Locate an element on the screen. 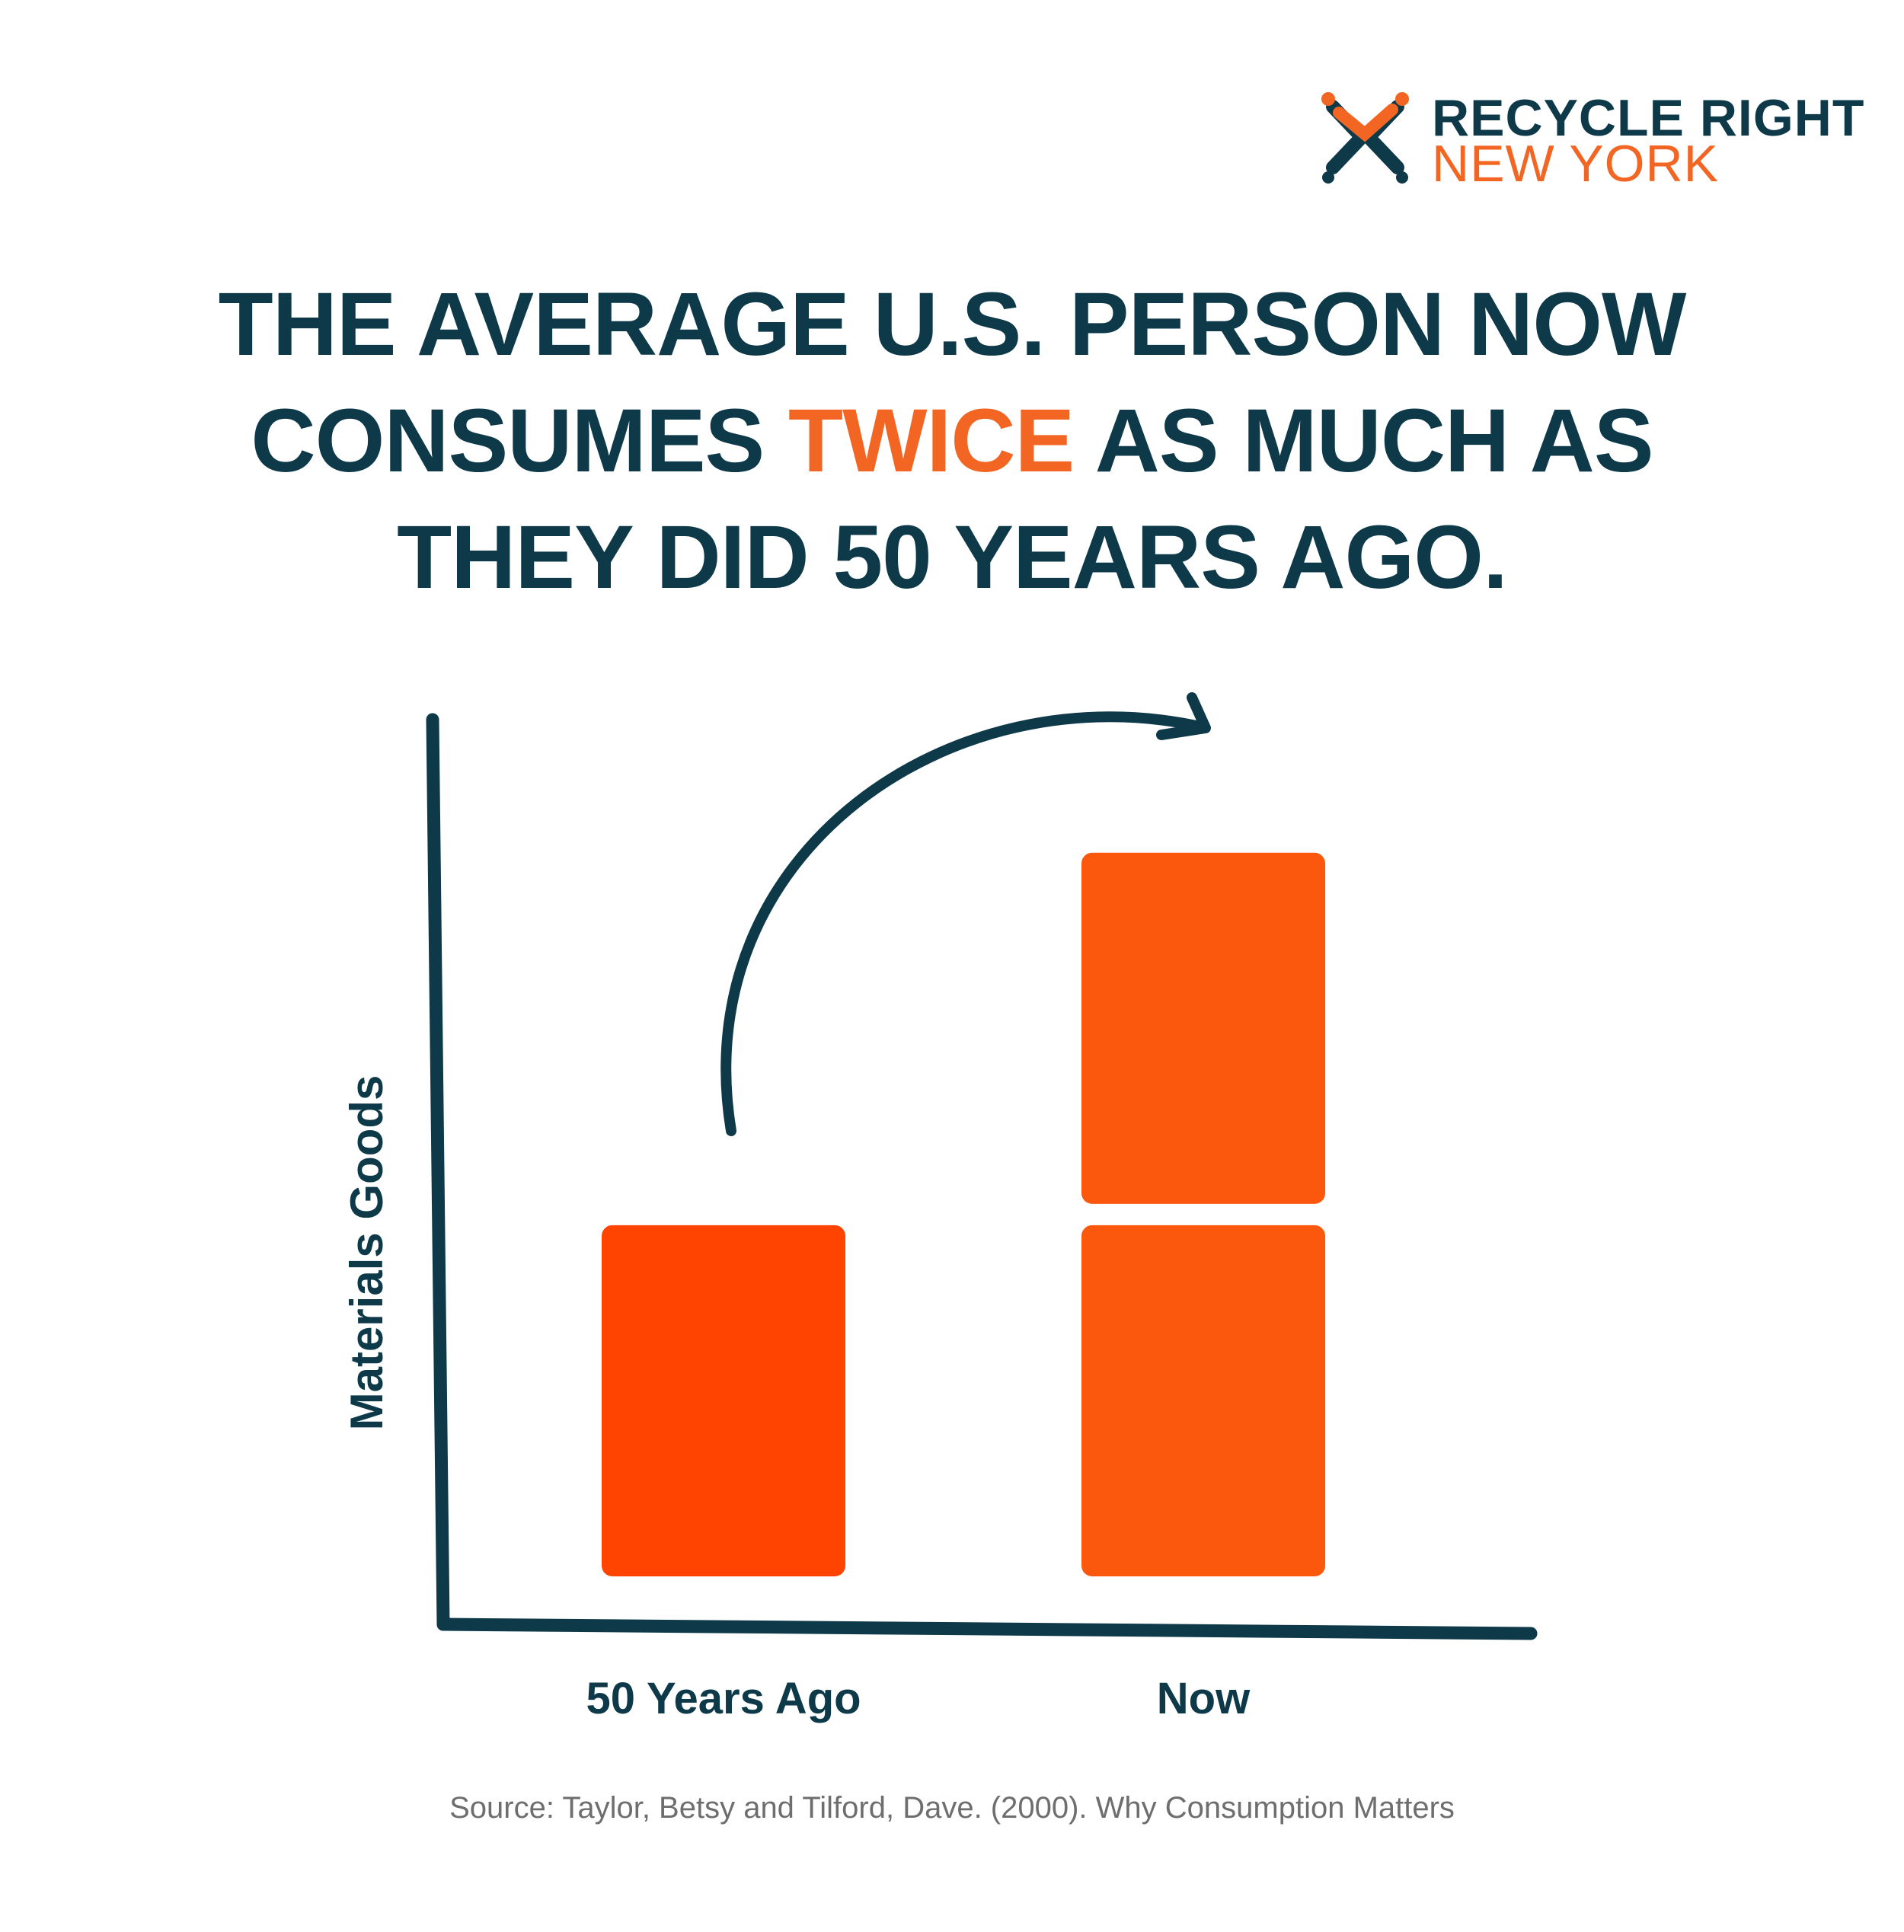 Image resolution: width=1904 pixels, height=1932 pixels. recycle-right-ny-logo: RECYCLE RIGHT NEW YORK is located at coordinates (1591, 141).